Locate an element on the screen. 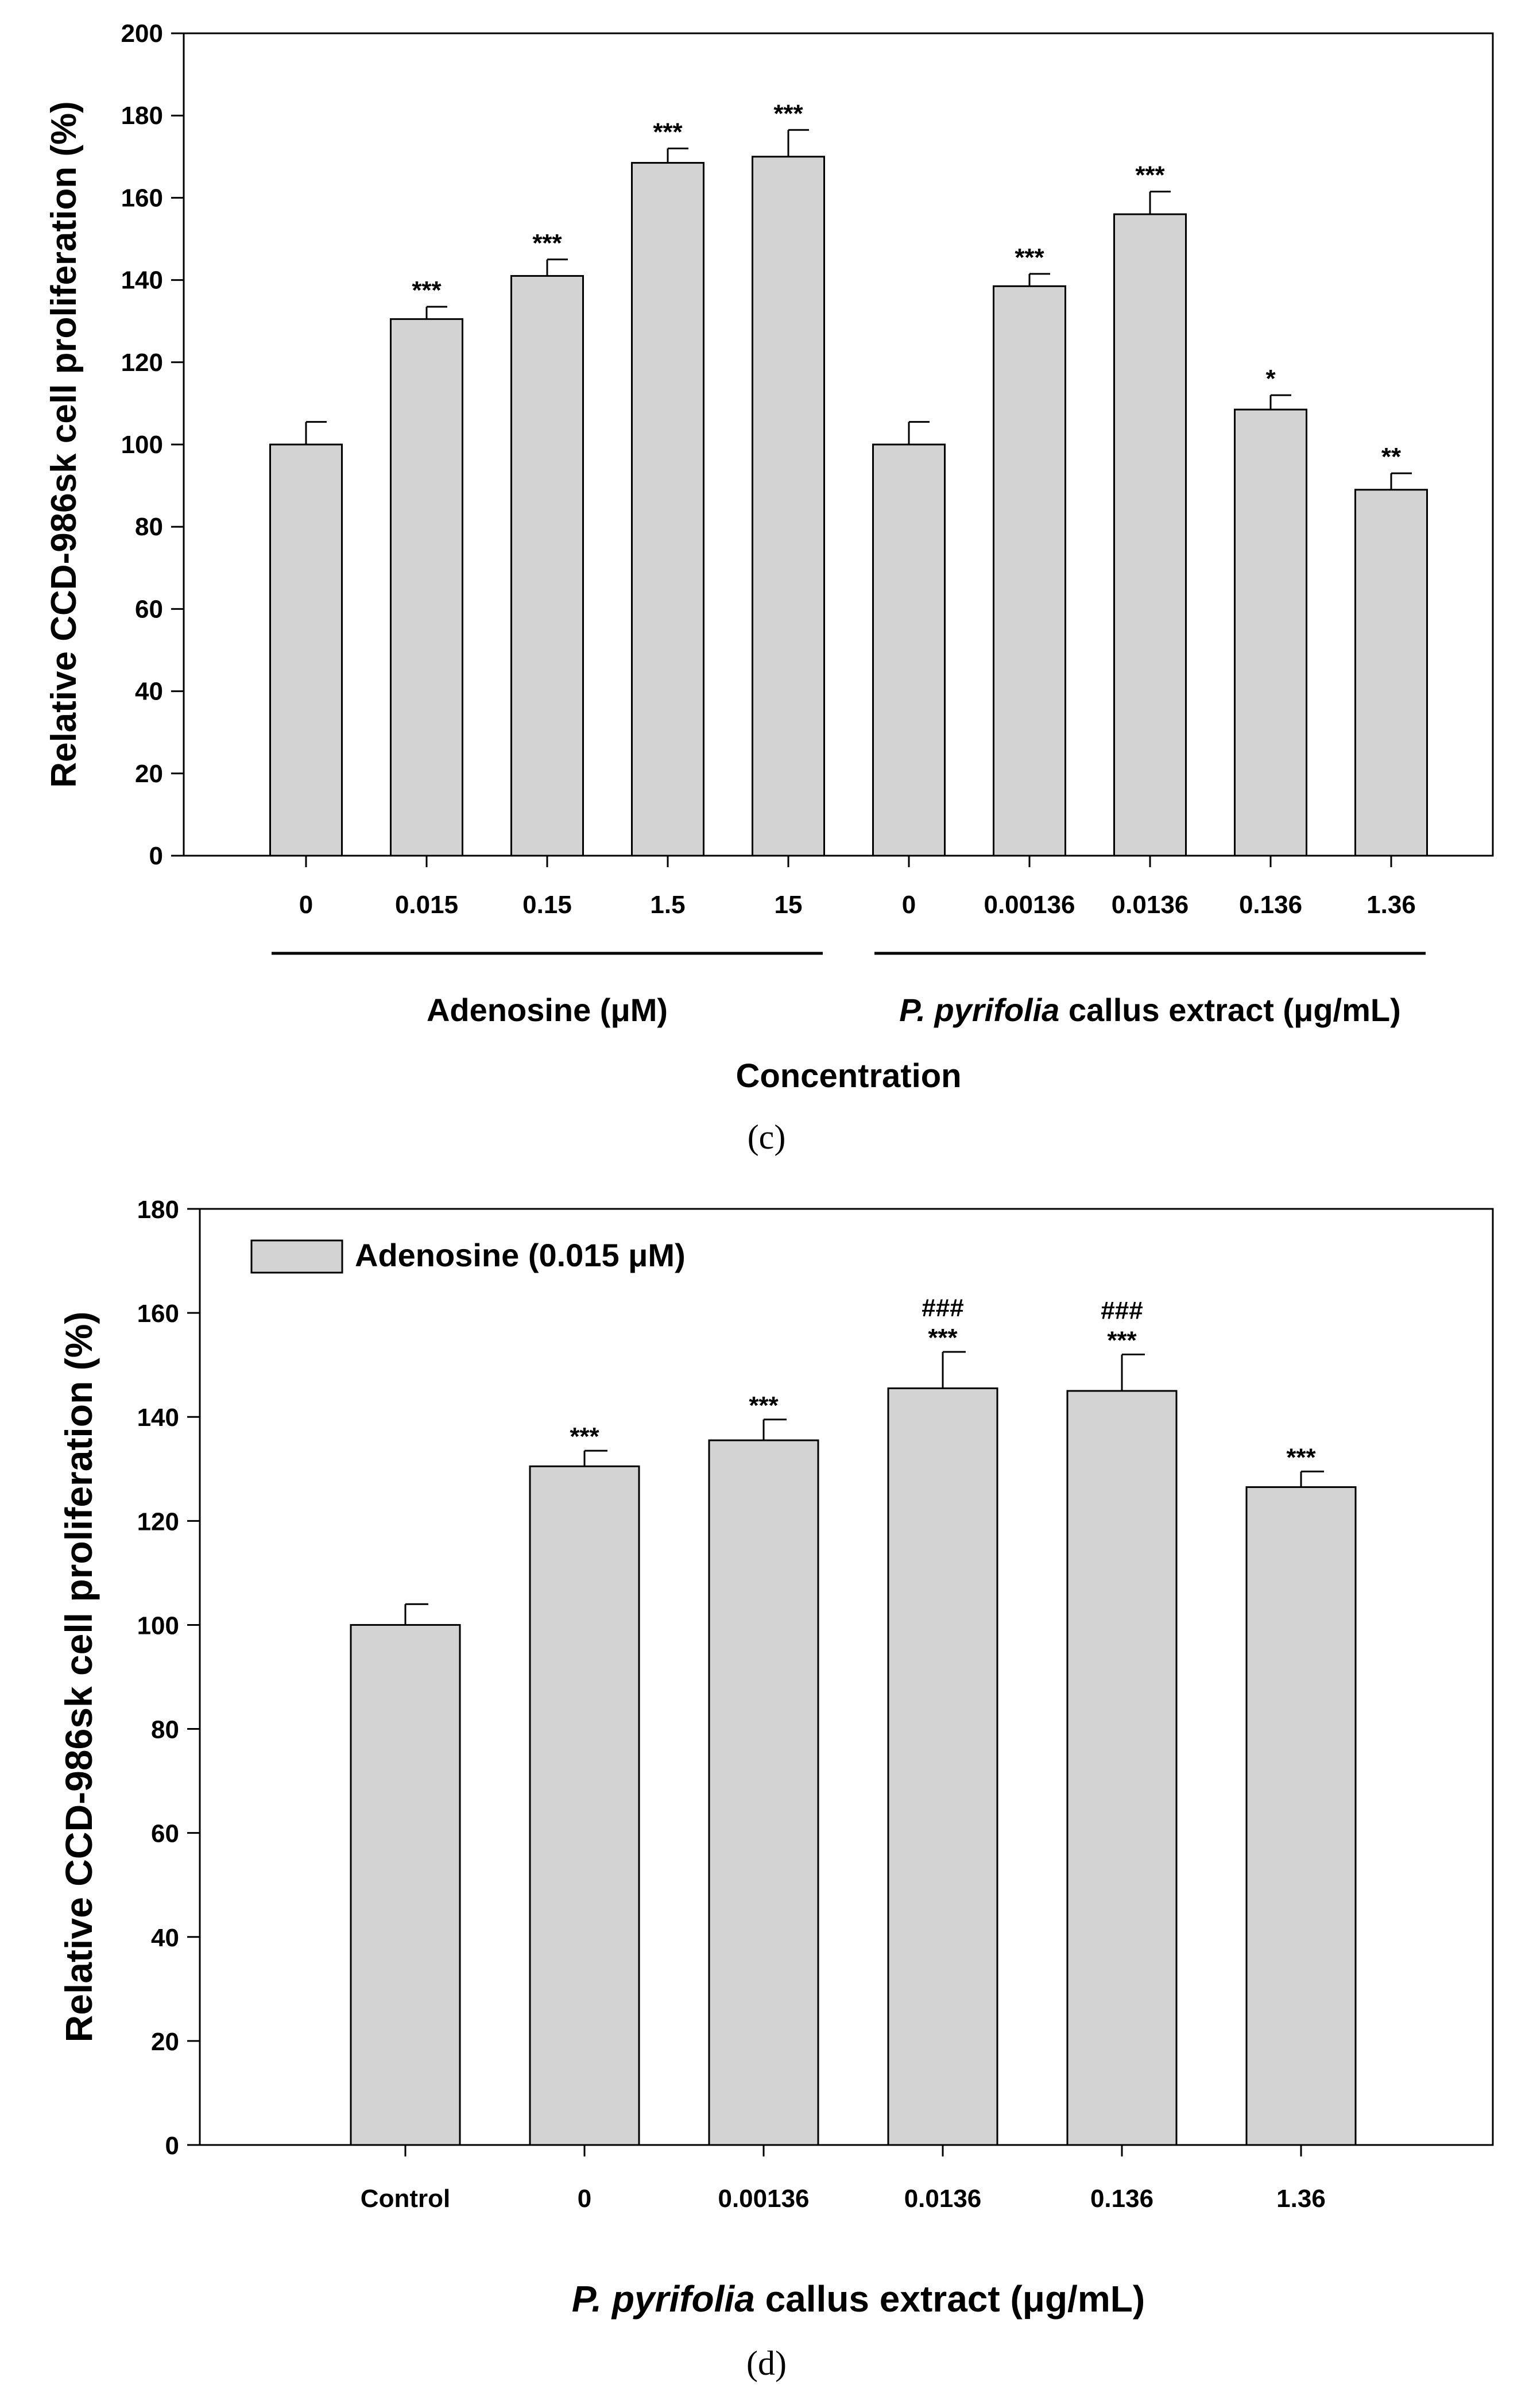 The width and height of the screenshot is (1533, 2408). x-tick-label: 0.15 is located at coordinates (547, 905).